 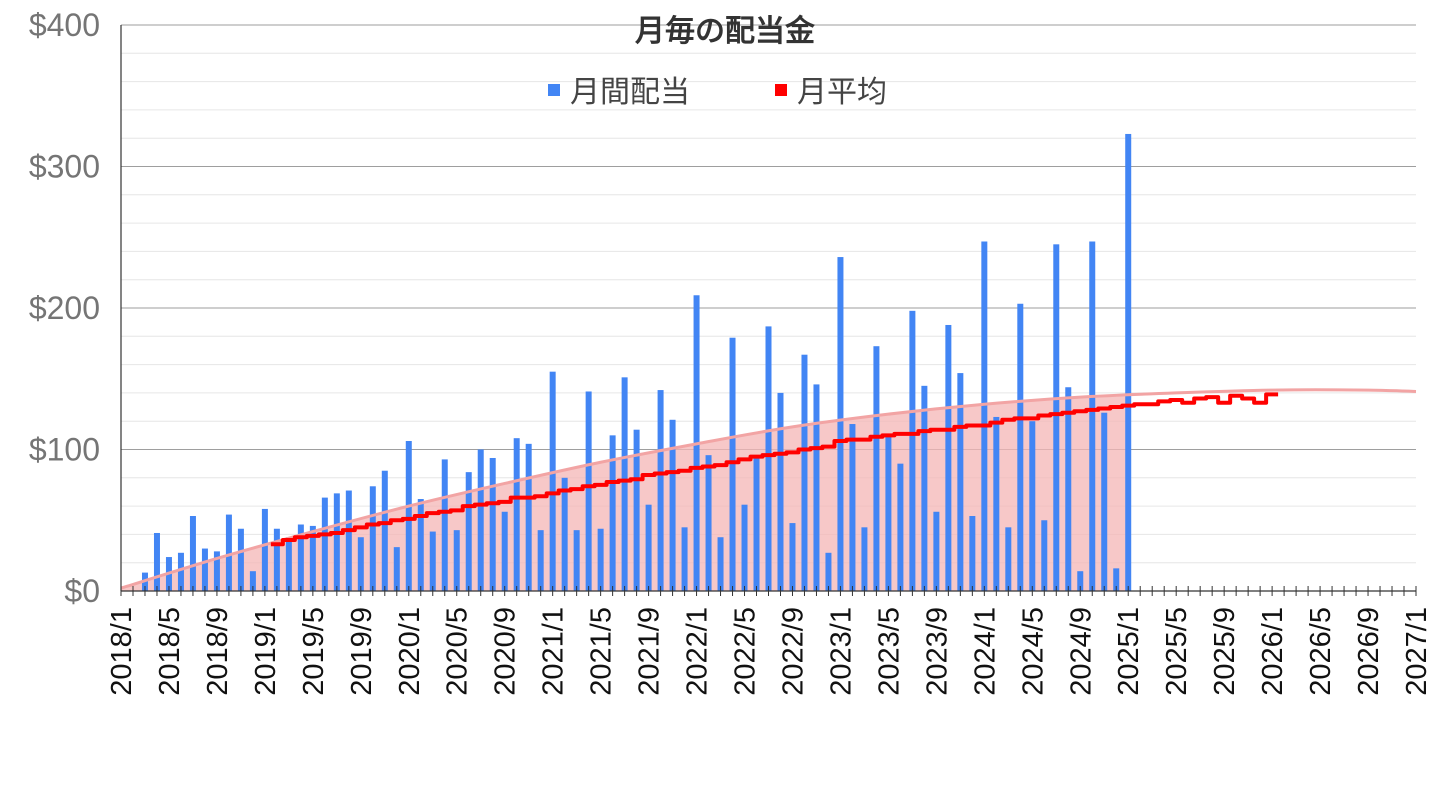 I want to click on x-tick-label: 2024/9, so click(x=1081, y=651).